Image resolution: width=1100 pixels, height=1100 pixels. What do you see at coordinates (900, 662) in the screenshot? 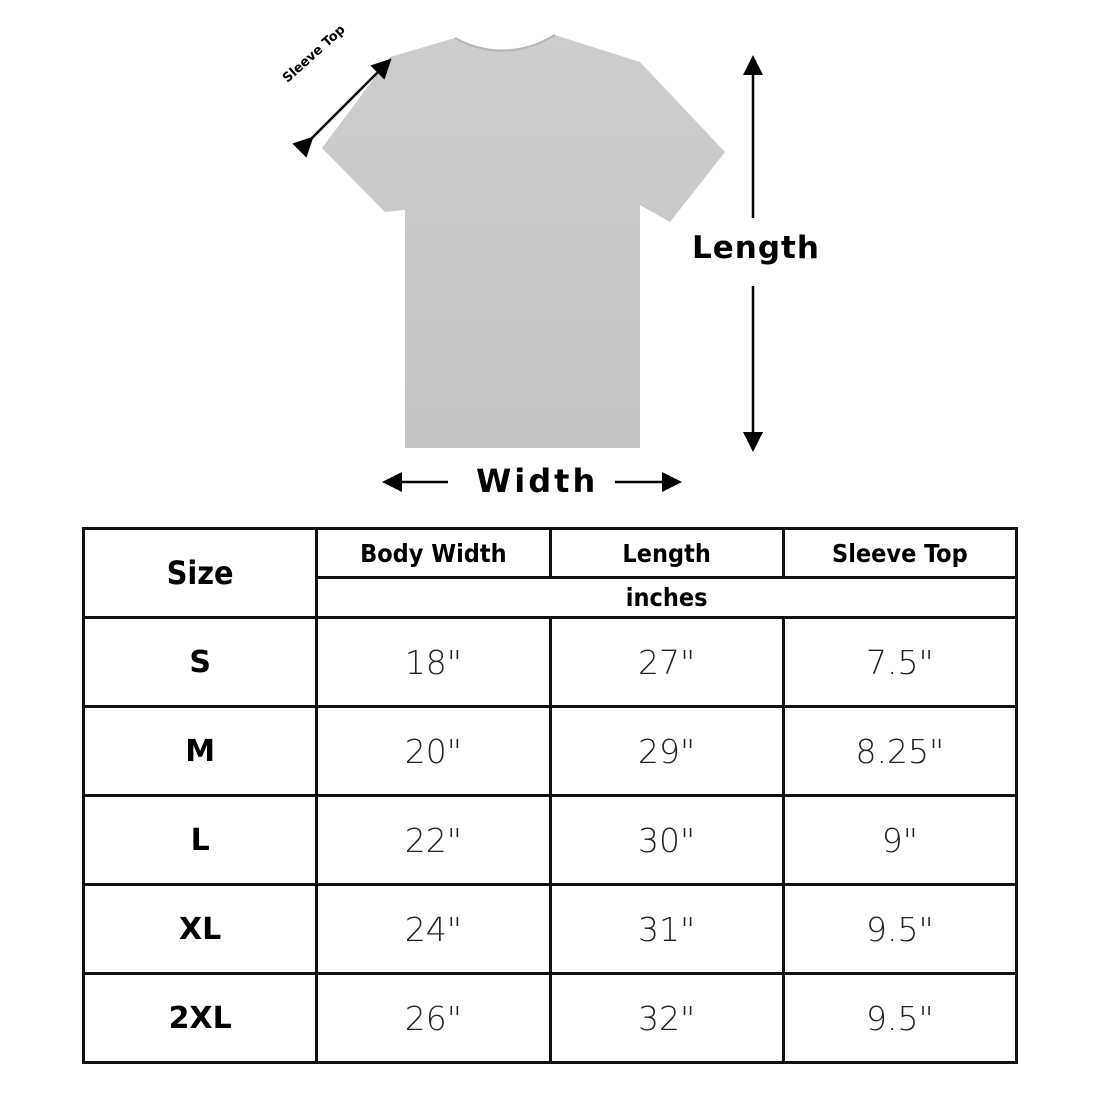
I see `sleeve-top-cell: 7.5"` at bounding box center [900, 662].